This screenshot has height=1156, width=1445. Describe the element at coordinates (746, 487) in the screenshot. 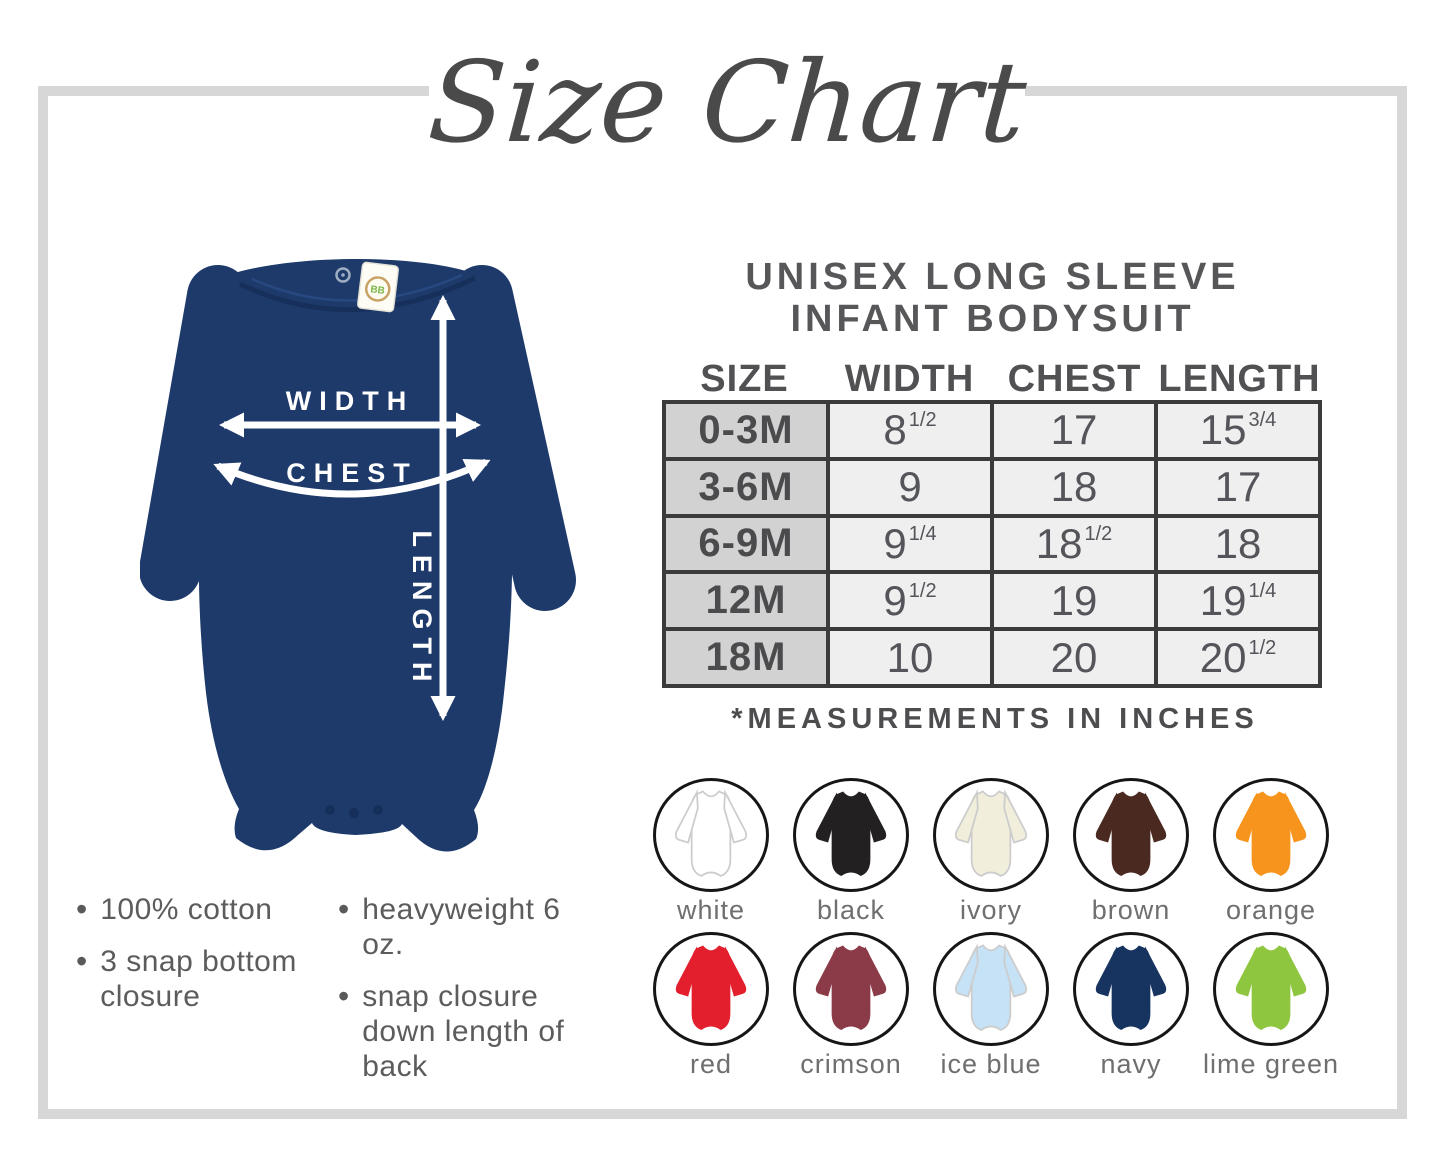

I see `size-cell: 3-6M` at that location.